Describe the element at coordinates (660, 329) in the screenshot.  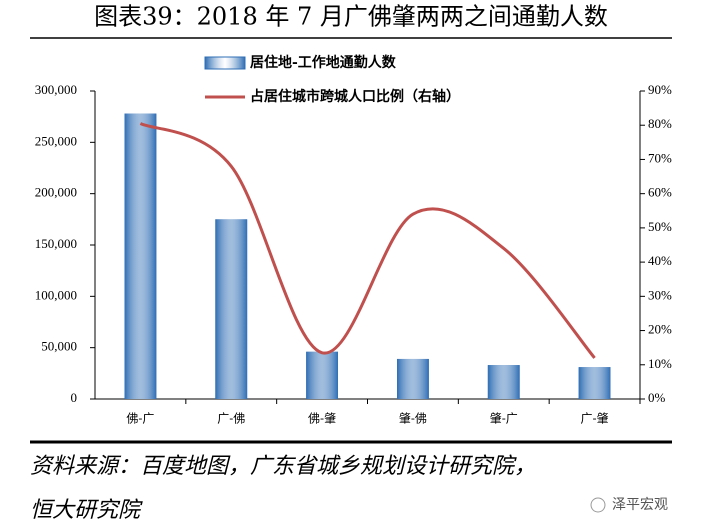
I see `y2-tick-label: 20%` at that location.